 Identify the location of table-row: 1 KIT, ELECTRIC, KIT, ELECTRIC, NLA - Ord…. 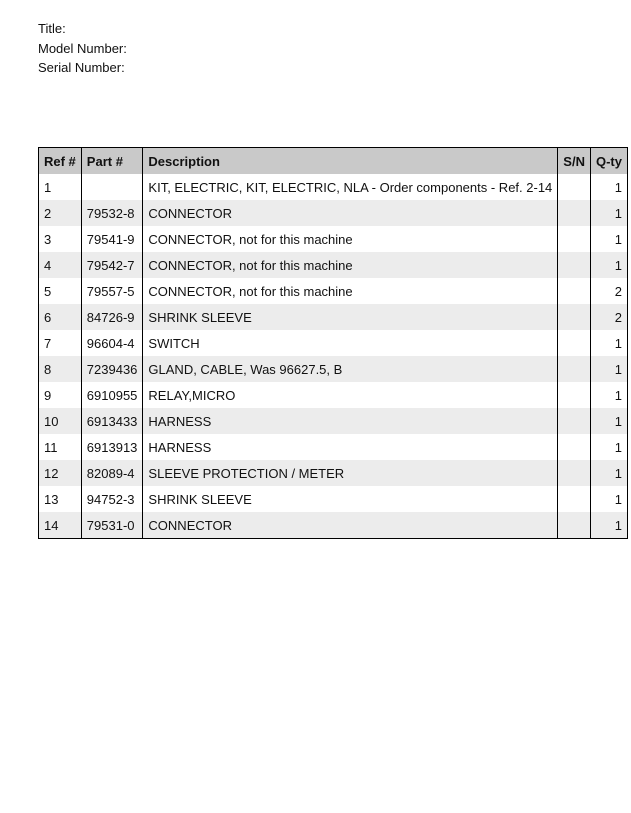
(333, 187).